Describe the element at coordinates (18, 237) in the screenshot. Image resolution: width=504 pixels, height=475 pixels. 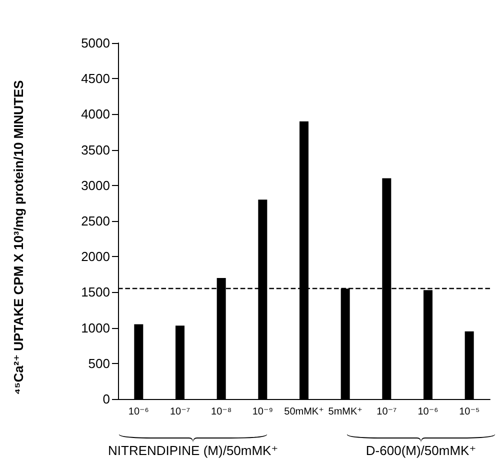
I see `y-axis-title: ⁴⁵Ca²⁺ UPTAKE CPM X 10³/mg protein/10 MINUTES` at that location.